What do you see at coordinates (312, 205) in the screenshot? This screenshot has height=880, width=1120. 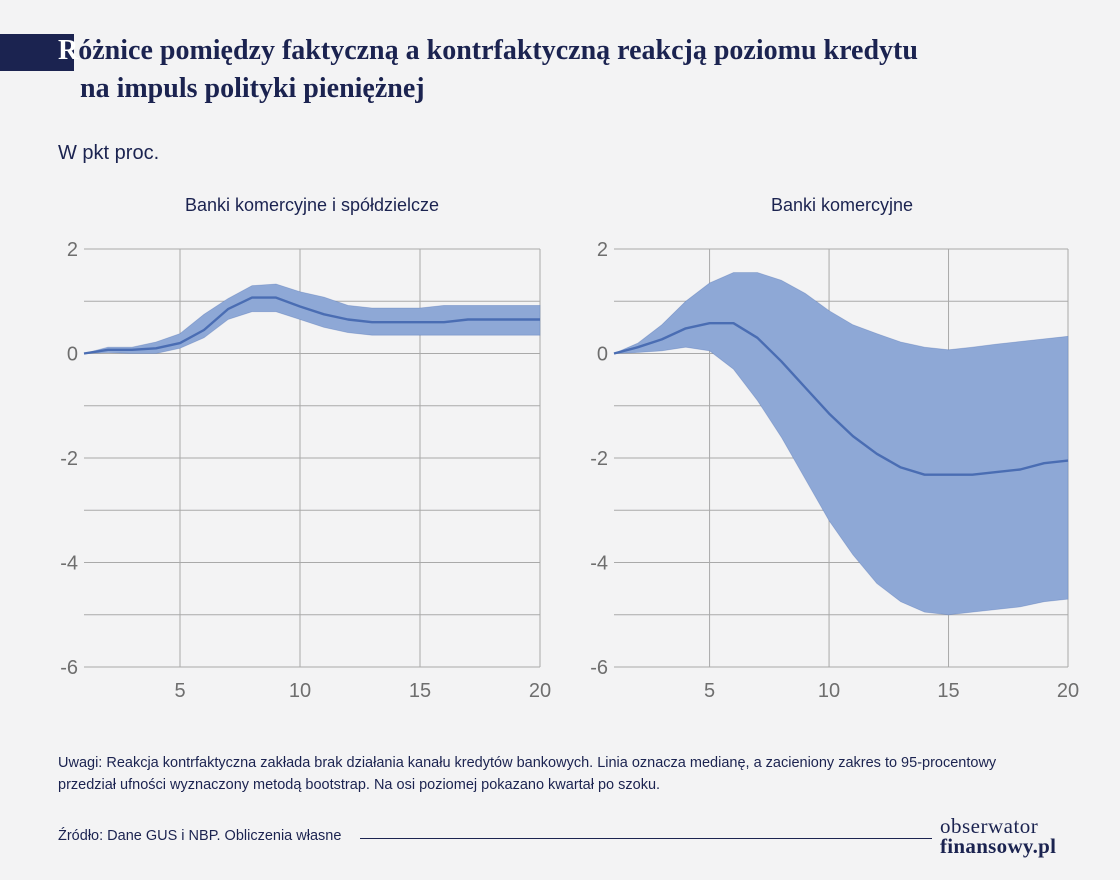 I see `left-panel-title: Banki komercyjne i spółdzielcze` at bounding box center [312, 205].